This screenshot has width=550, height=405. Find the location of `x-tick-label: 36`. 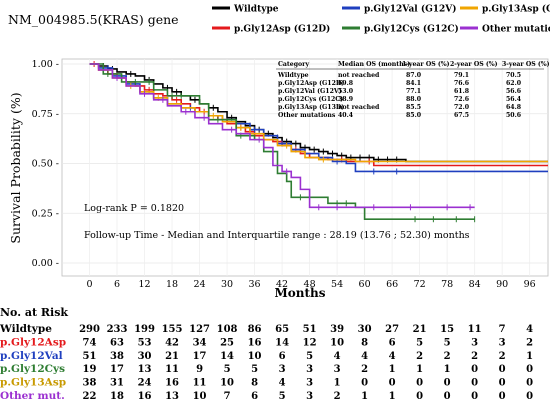

x-tick-label: 36 is located at coordinates (255, 284).